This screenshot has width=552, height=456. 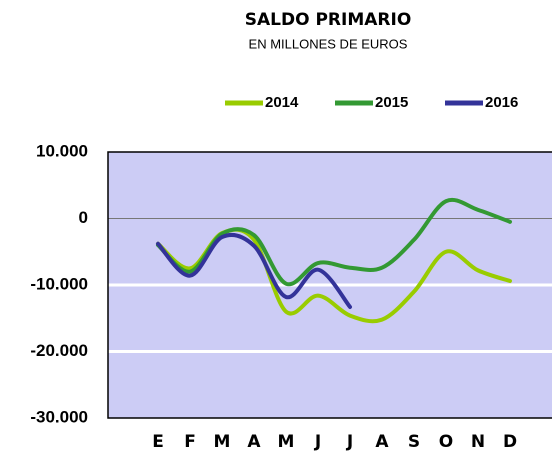 What do you see at coordinates (158, 442) in the screenshot?
I see `x-tick-label: E` at bounding box center [158, 442].